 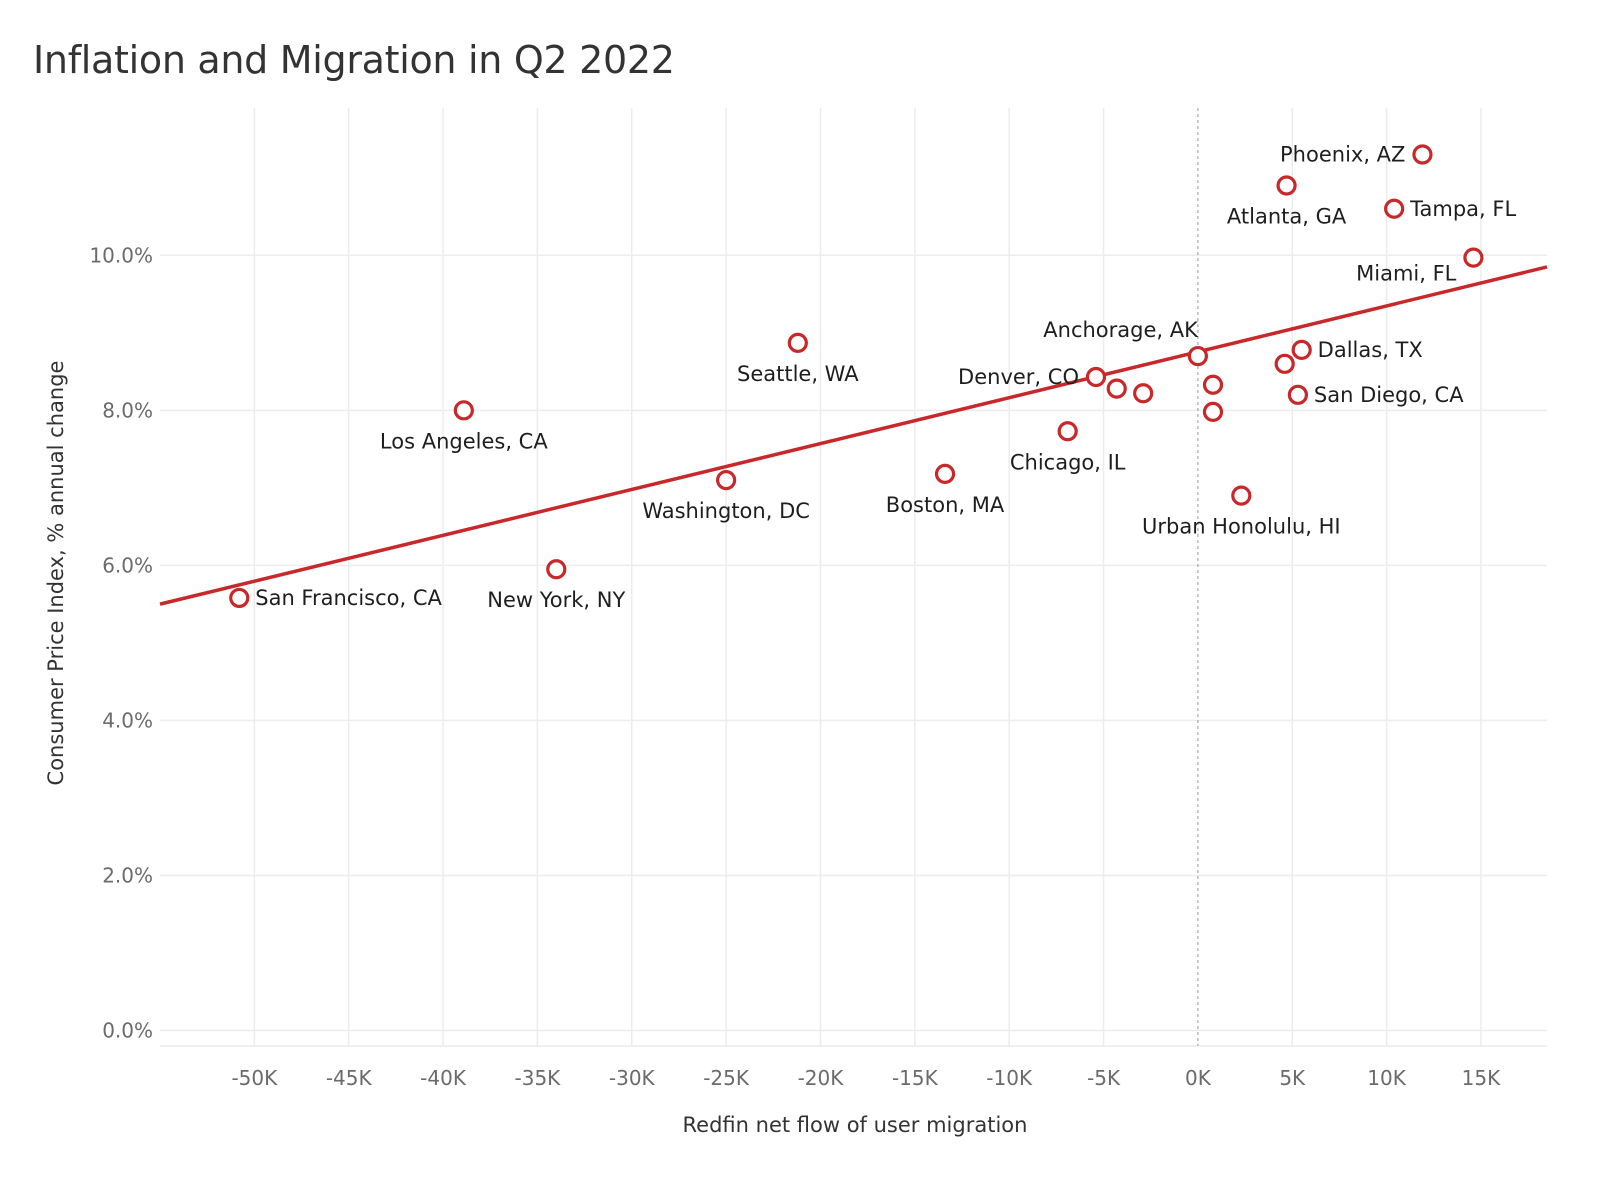 What do you see at coordinates (254, 1078) in the screenshot?
I see `x-tick-label: -50K` at bounding box center [254, 1078].